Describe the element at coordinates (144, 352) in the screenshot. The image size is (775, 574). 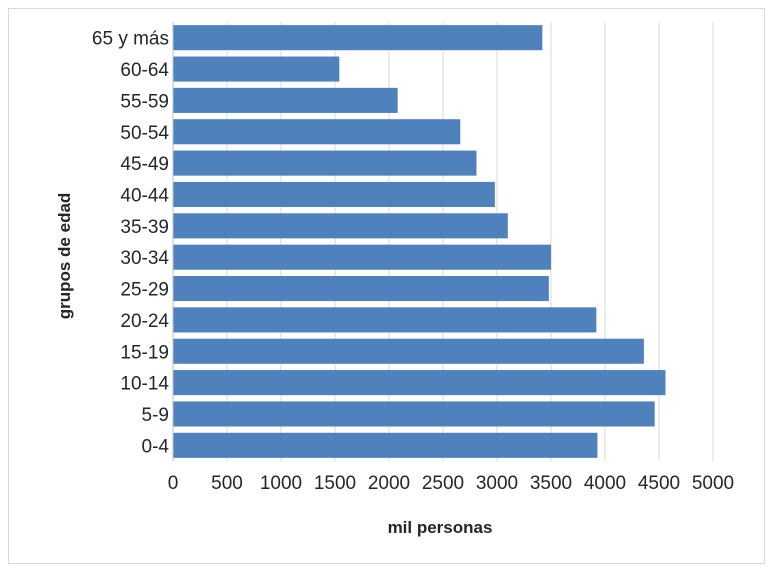
I see `y-tick-label: 15-19` at that location.